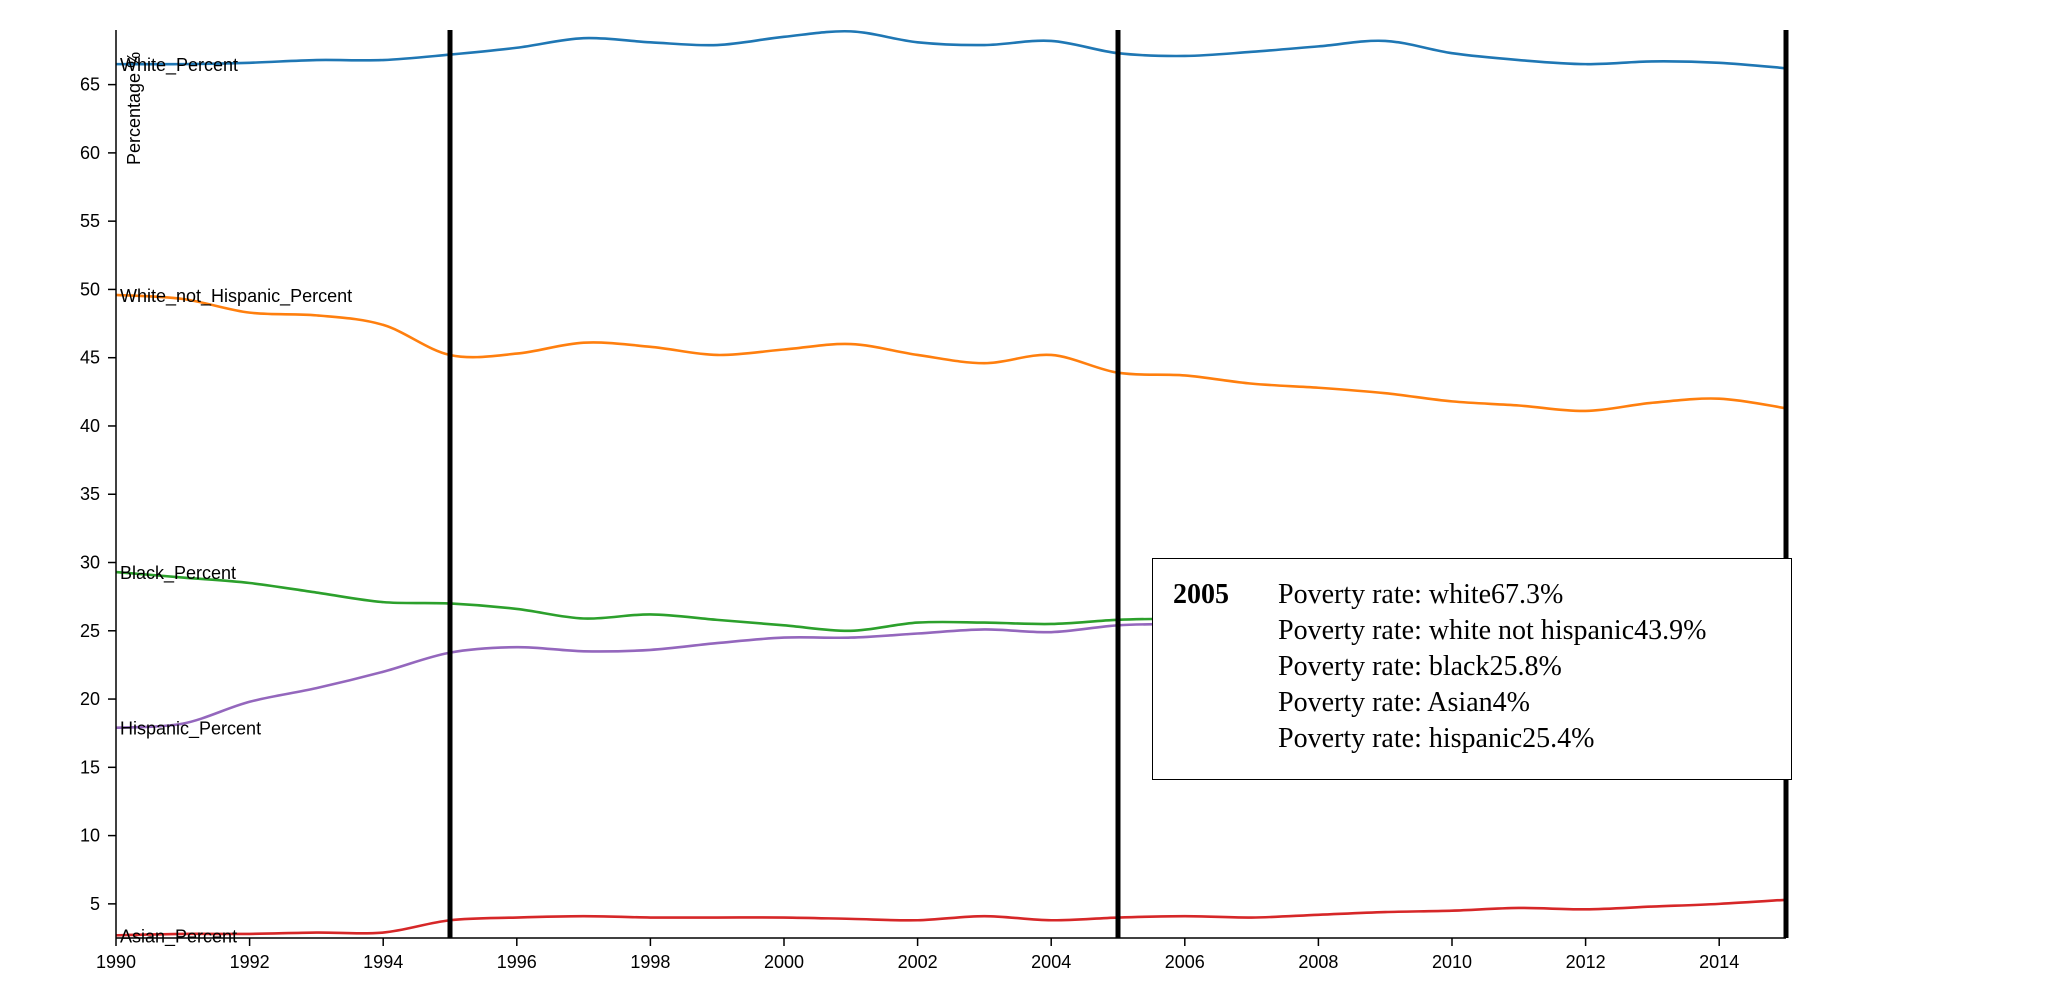 The height and width of the screenshot is (986, 2058). I want to click on y-tick: 60, so click(98, 153).